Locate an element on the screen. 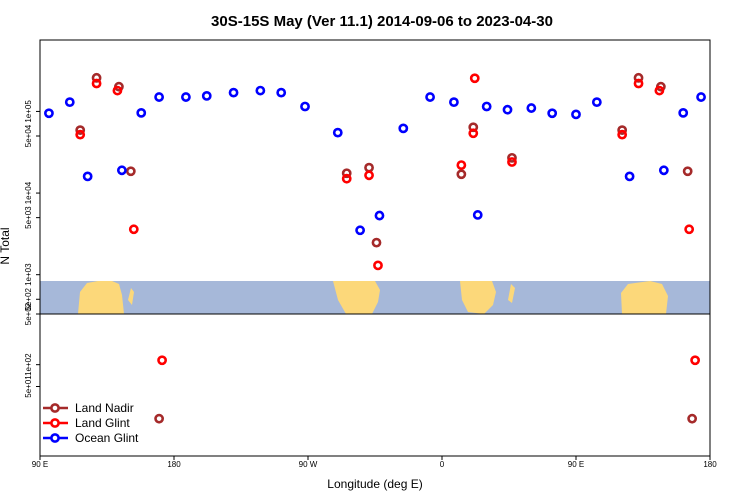 Image resolution: width=750 pixels, height=500 pixels. y-tick-label: 1e+05 is located at coordinates (28, 111).